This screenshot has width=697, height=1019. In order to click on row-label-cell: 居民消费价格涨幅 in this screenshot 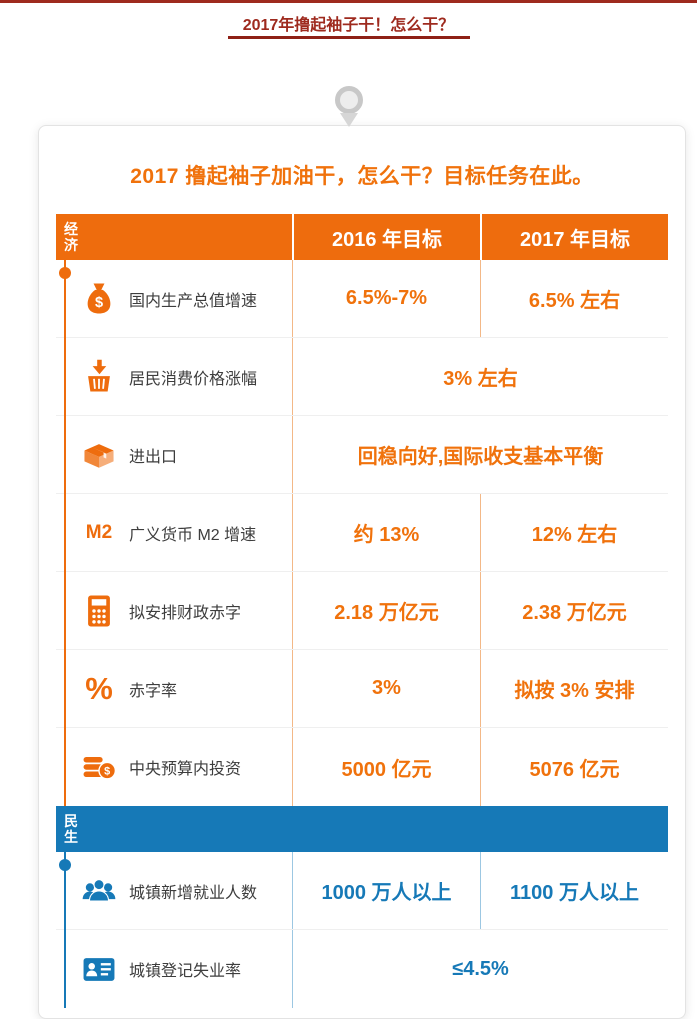, I will do `click(174, 376)`.